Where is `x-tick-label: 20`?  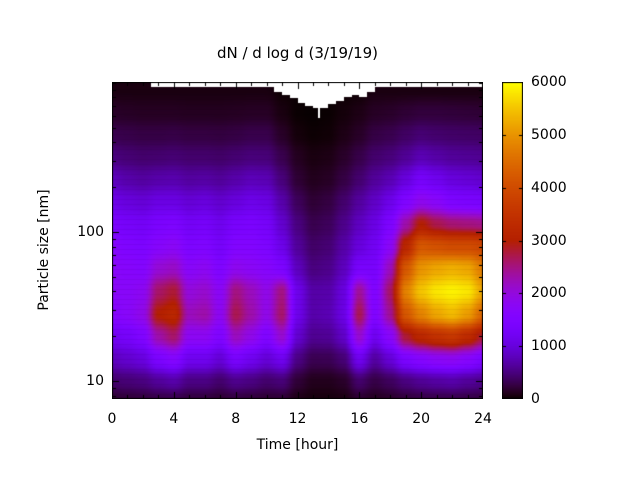
x-tick-label: 20 is located at coordinates (421, 419).